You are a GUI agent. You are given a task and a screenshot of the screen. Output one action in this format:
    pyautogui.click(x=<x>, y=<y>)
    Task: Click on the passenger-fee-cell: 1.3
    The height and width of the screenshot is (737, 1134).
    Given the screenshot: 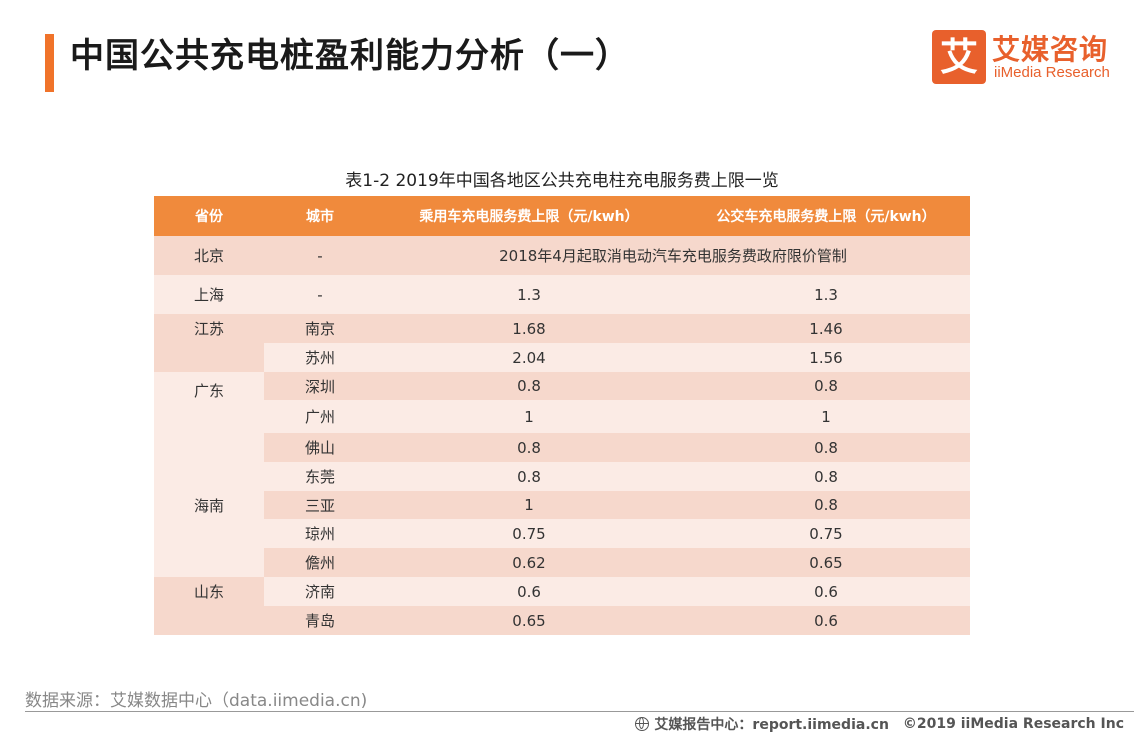 What is the action you would take?
    pyautogui.click(x=529, y=294)
    